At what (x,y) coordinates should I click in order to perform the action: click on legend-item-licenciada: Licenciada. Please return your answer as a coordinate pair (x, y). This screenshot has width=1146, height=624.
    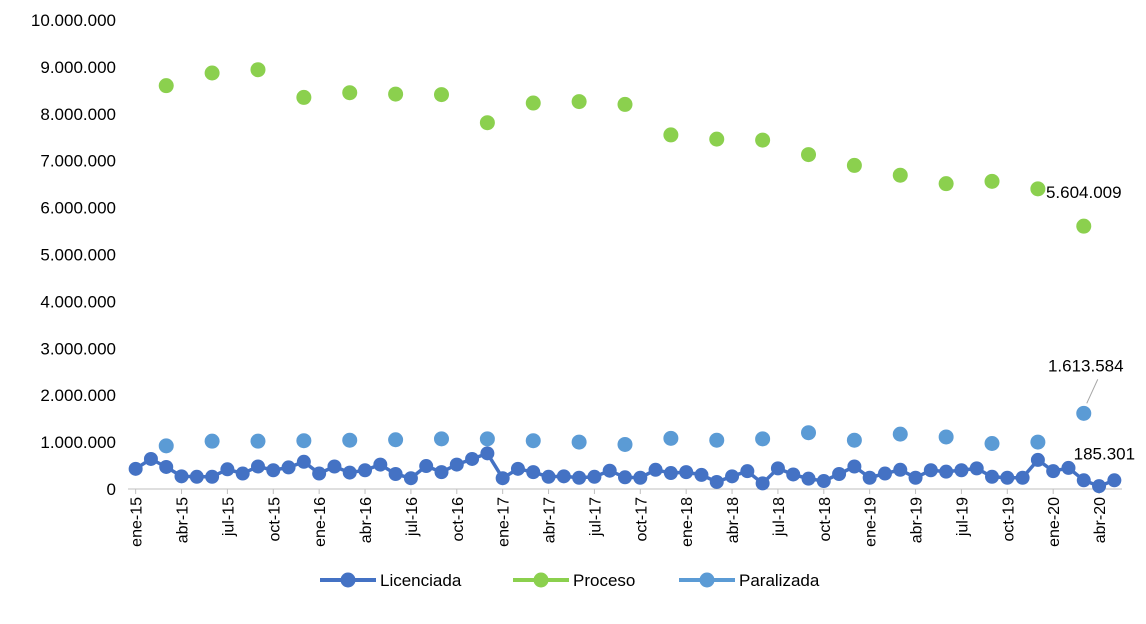
    Looking at the image, I should click on (391, 580).